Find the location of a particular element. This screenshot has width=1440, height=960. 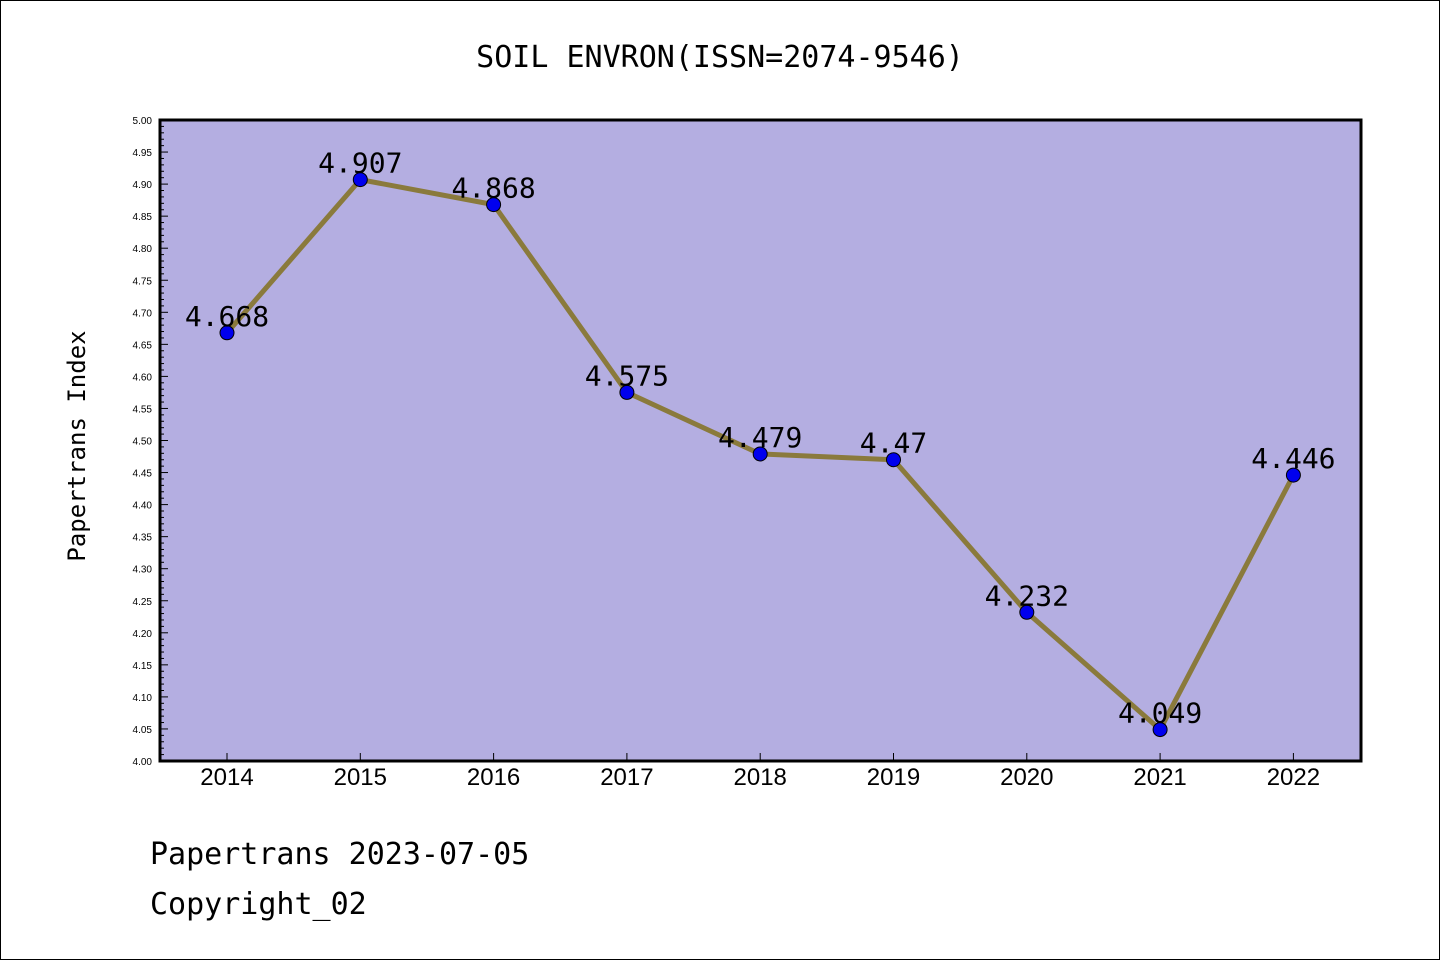

footer-copyright: Copyright_02 is located at coordinates (258, 904).